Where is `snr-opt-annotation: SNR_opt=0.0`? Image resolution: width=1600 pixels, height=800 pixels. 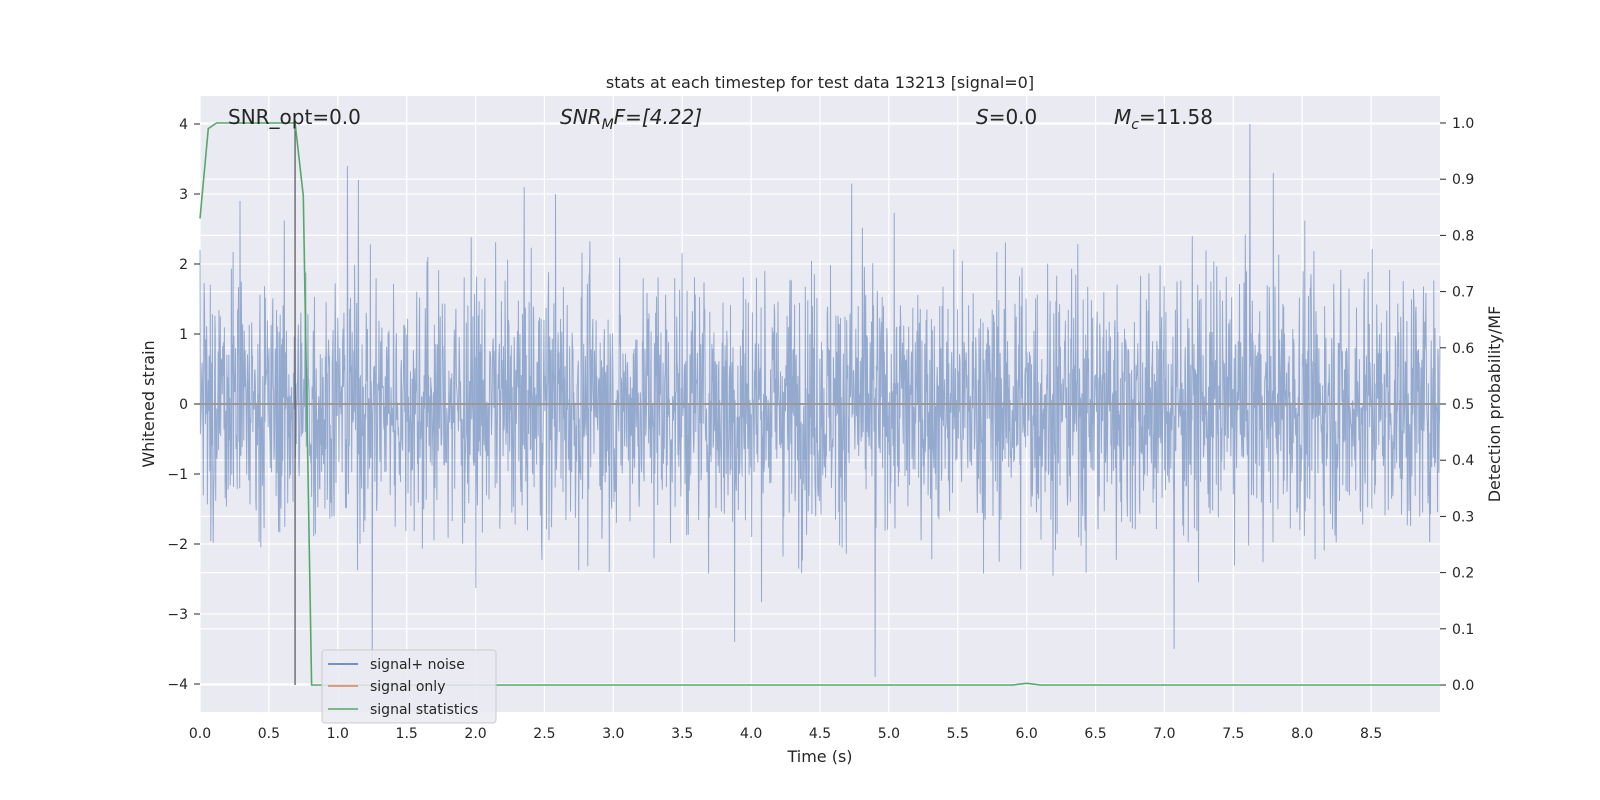 snr-opt-annotation: SNR_opt=0.0 is located at coordinates (294, 117).